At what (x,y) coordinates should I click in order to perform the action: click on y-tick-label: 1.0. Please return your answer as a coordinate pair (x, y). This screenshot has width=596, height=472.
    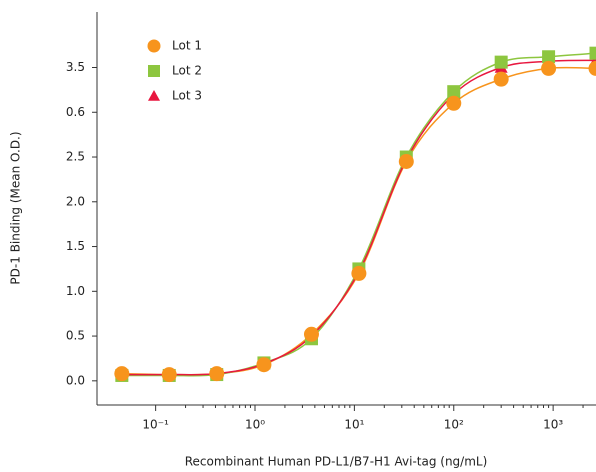
    Looking at the image, I should click on (75, 291).